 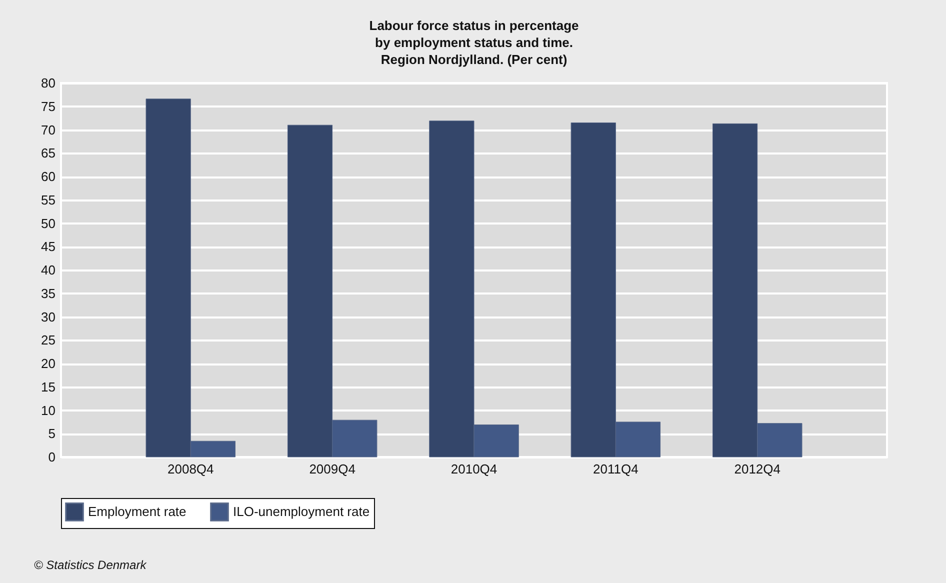 I want to click on y-tick-label: 5, so click(x=52, y=434).